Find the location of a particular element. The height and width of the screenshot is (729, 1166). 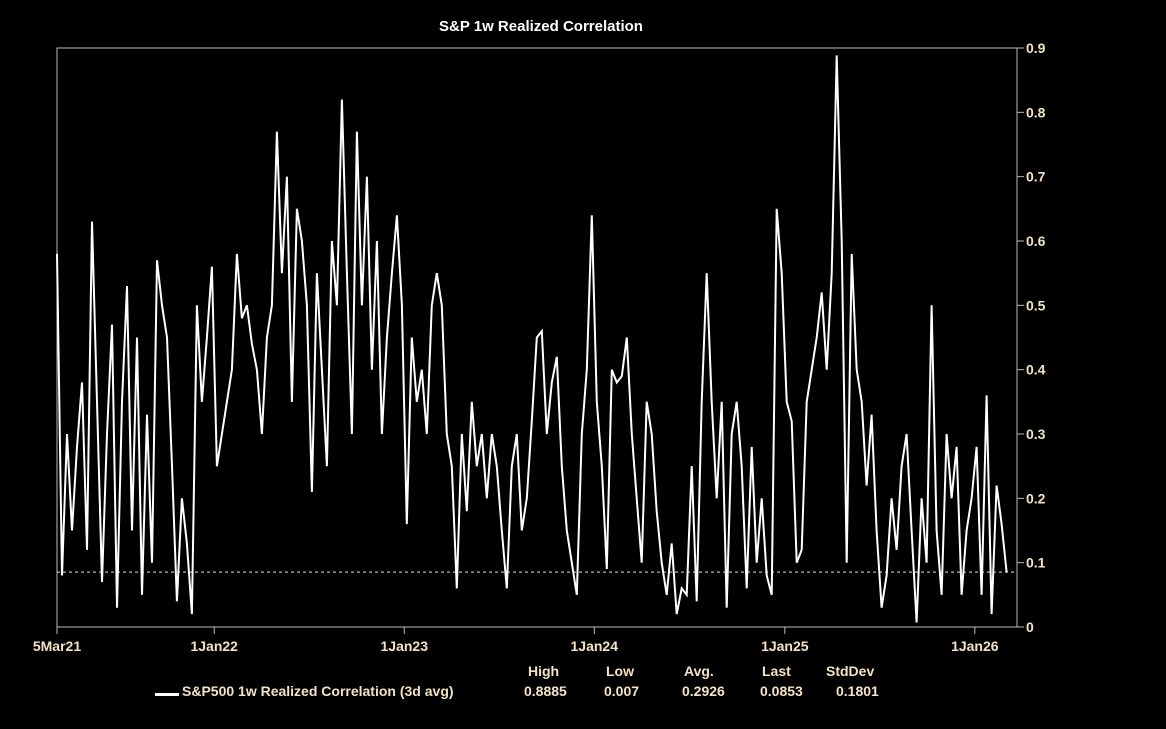

x-tick-label: 5Mar21 is located at coordinates (57, 646).